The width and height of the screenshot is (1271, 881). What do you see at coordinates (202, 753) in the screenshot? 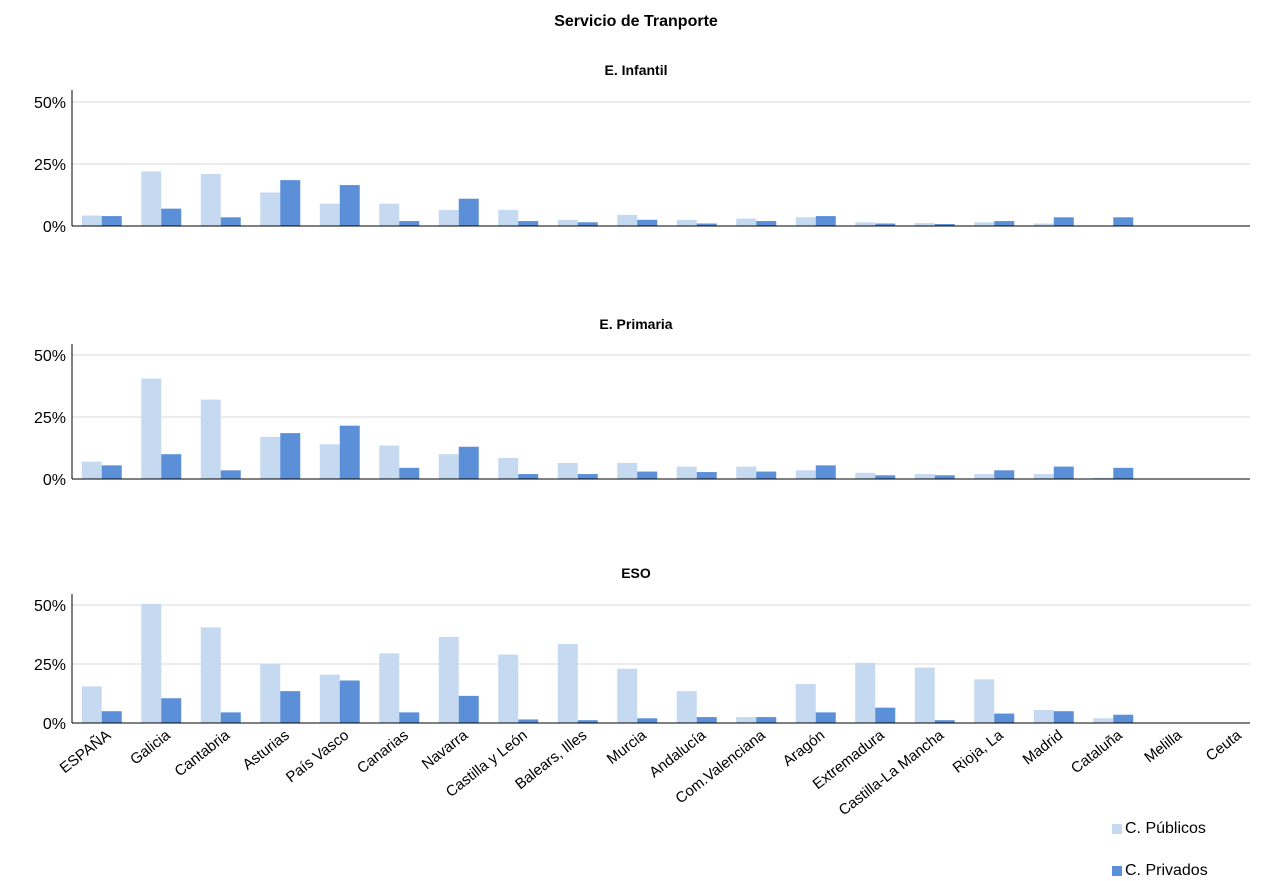
I see `x-tick-label: Cantabria` at bounding box center [202, 753].